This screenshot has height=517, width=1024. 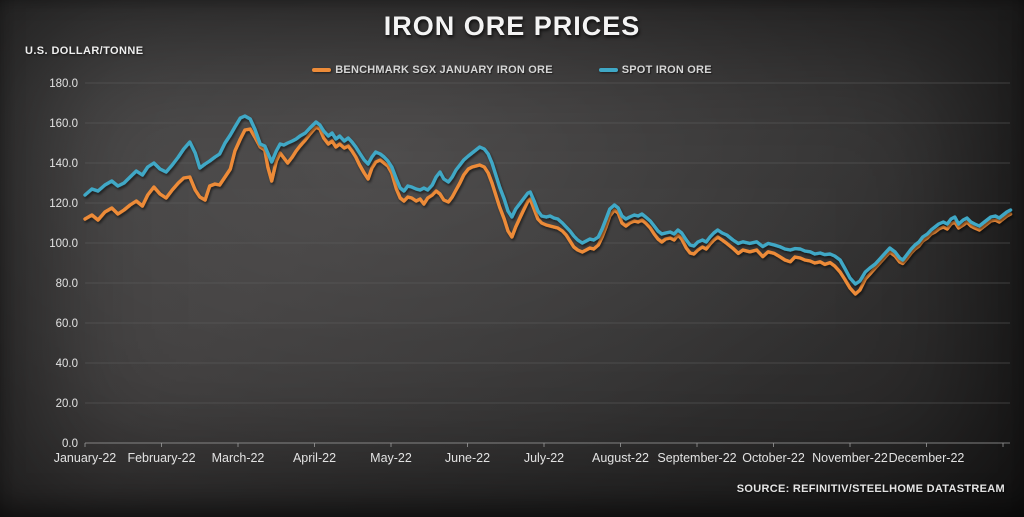 I want to click on x-tick-label: August-22, so click(x=620, y=458).